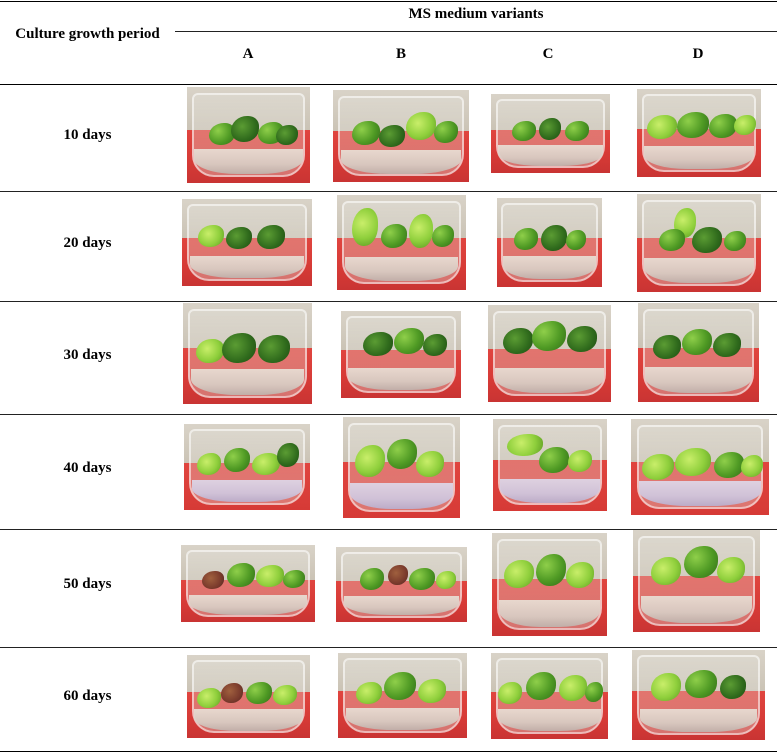 This screenshot has height=754, width=777. I want to click on culture-photo-20d-c, so click(549, 242).